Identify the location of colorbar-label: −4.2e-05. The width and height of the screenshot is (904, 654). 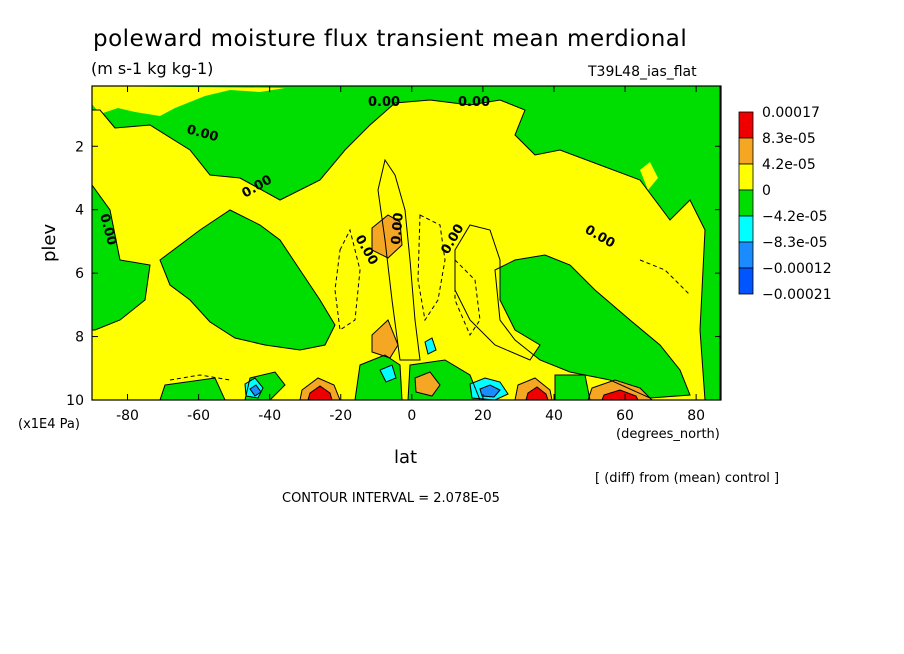
(794, 217).